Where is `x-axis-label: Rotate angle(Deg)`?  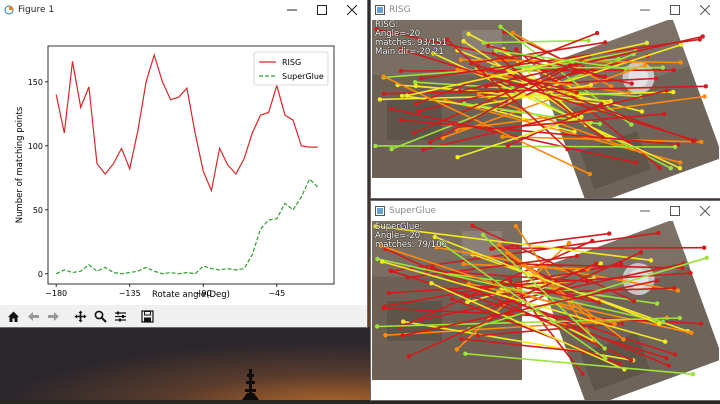 x-axis-label: Rotate angle(Deg) is located at coordinates (191, 295).